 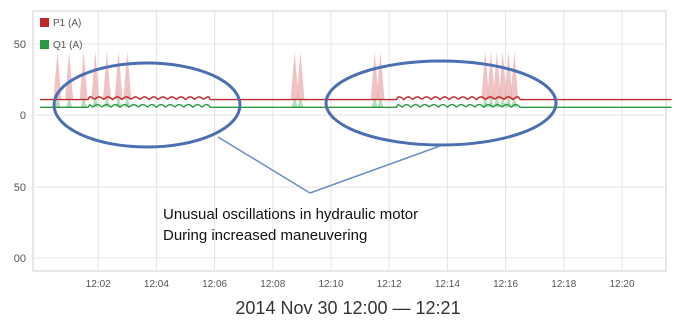 I want to click on x-tick-label: 12:14, so click(x=447, y=284).